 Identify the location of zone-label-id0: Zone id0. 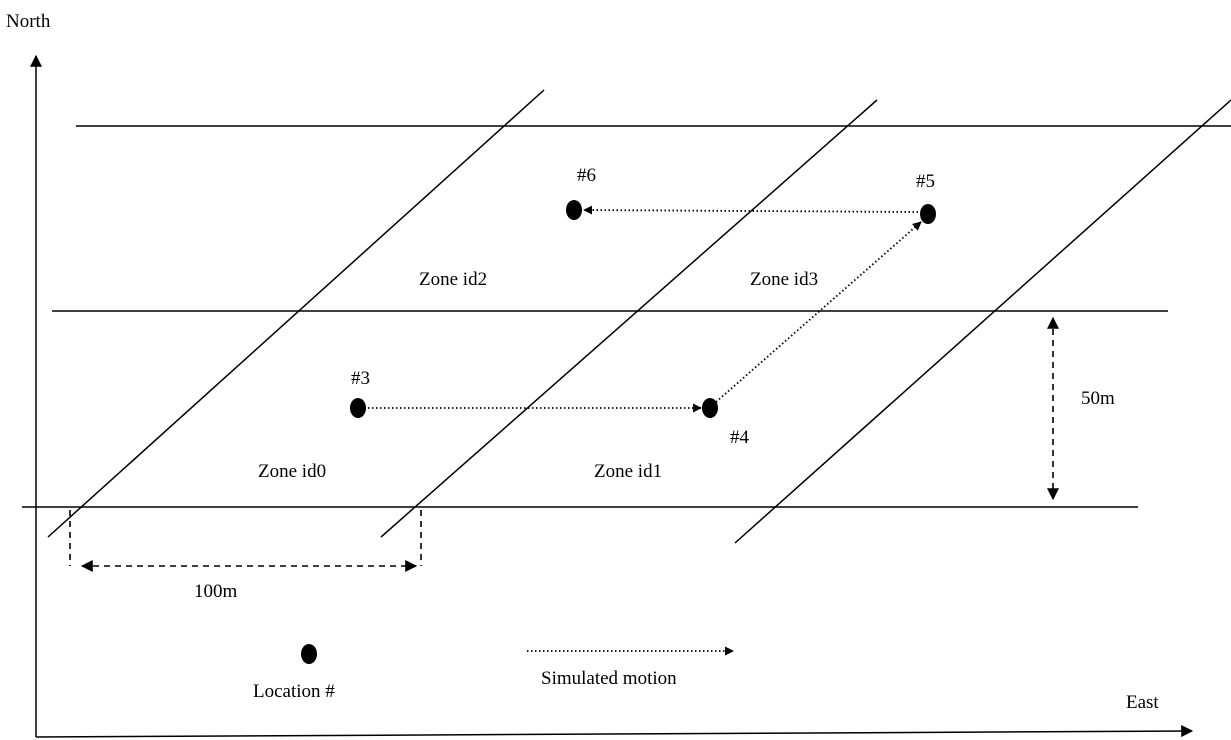
(292, 471).